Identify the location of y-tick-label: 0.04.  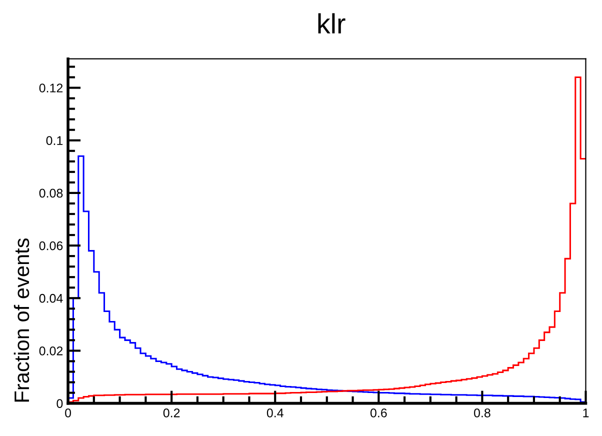
(51, 298).